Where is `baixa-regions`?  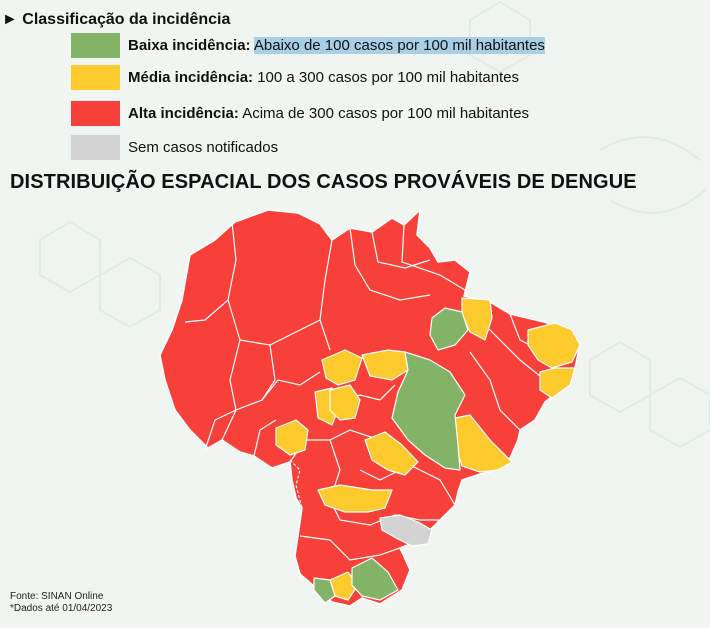
baixa-regions is located at coordinates (391, 455).